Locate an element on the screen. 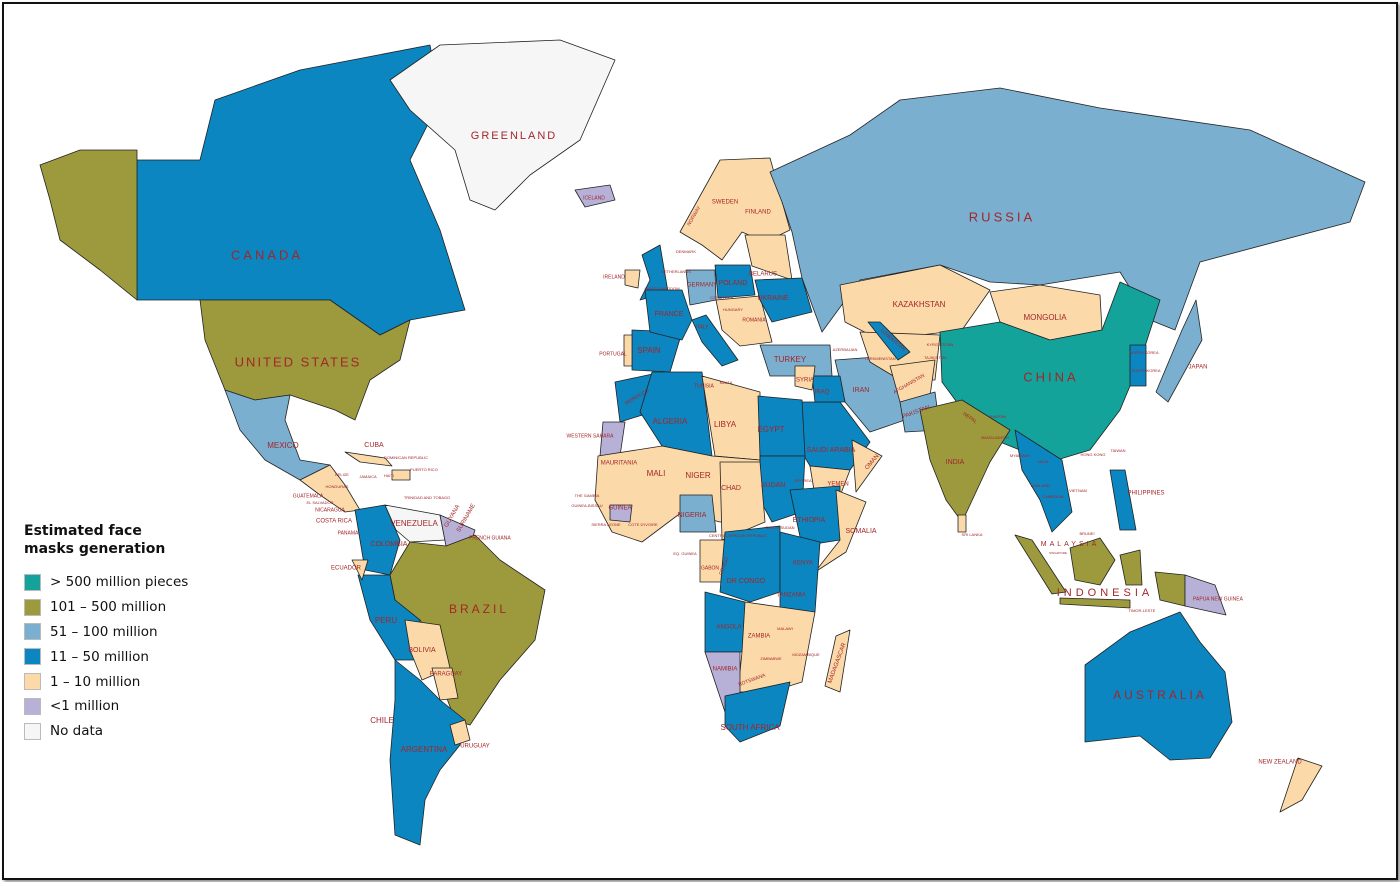 This screenshot has height=882, width=1400. country-label: EL SALVADOR is located at coordinates (319, 502).